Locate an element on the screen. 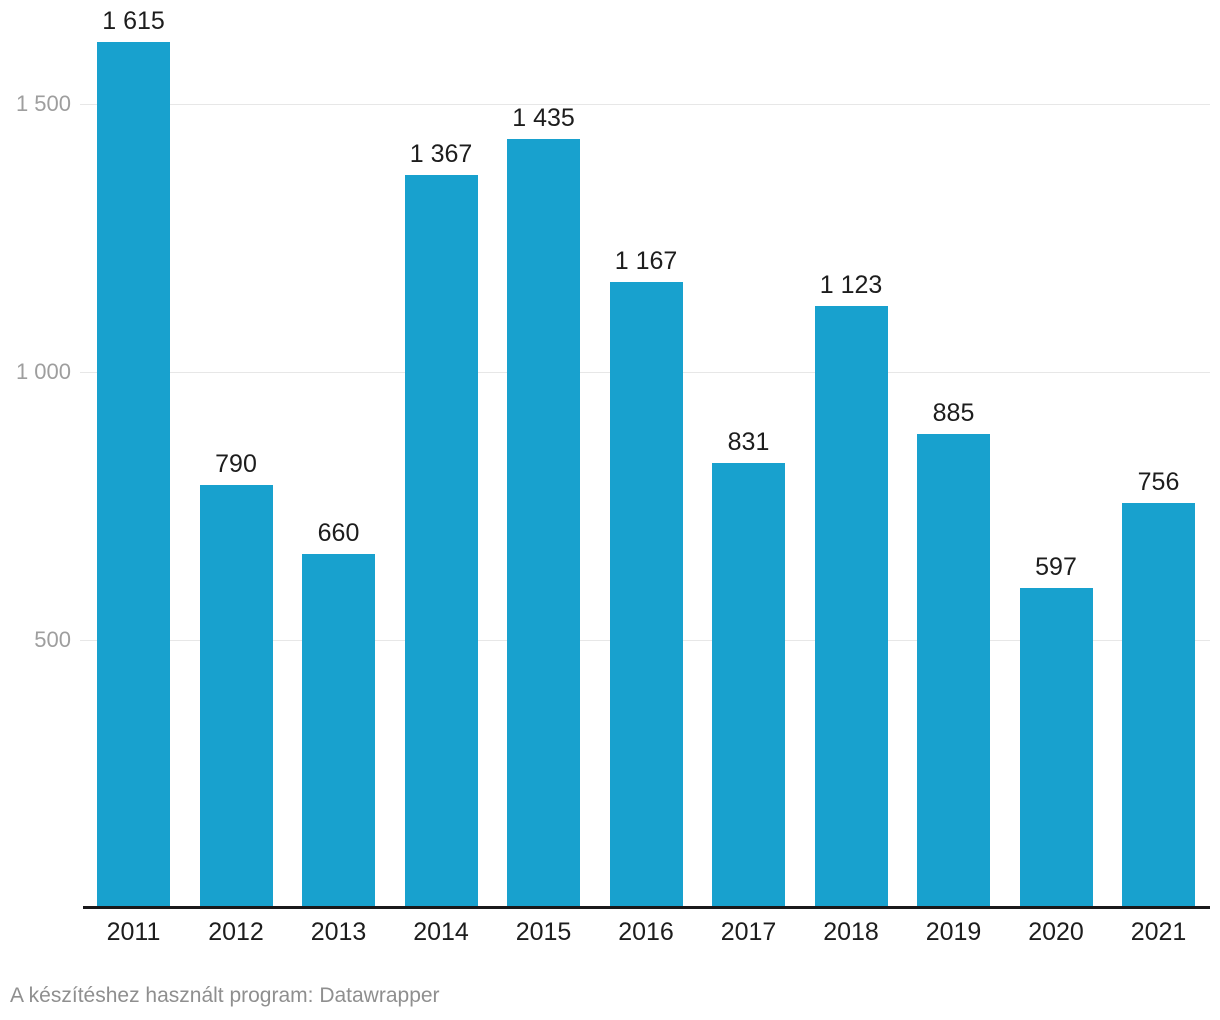 The width and height of the screenshot is (1220, 1020). y-tick-label-1000: 1 000 is located at coordinates (43, 371).